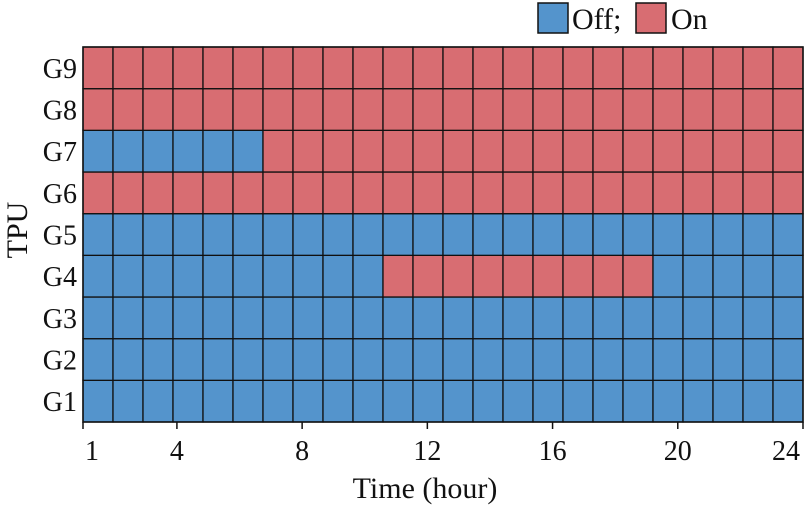  I want to click on cell-g4-h7, so click(278, 276).